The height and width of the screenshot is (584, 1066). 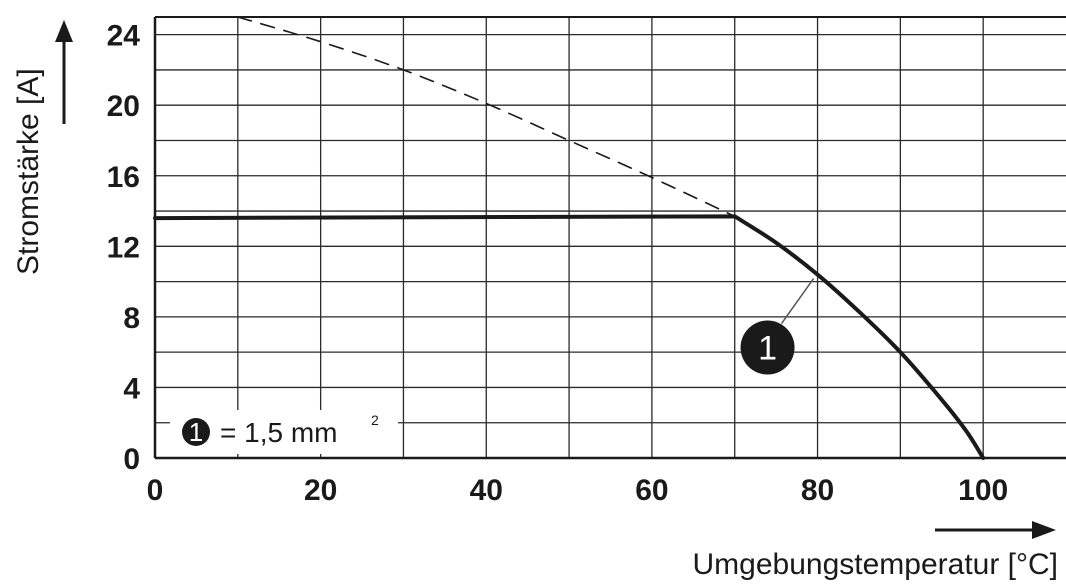 I want to click on y-tick-label: 16, so click(x=123, y=177).